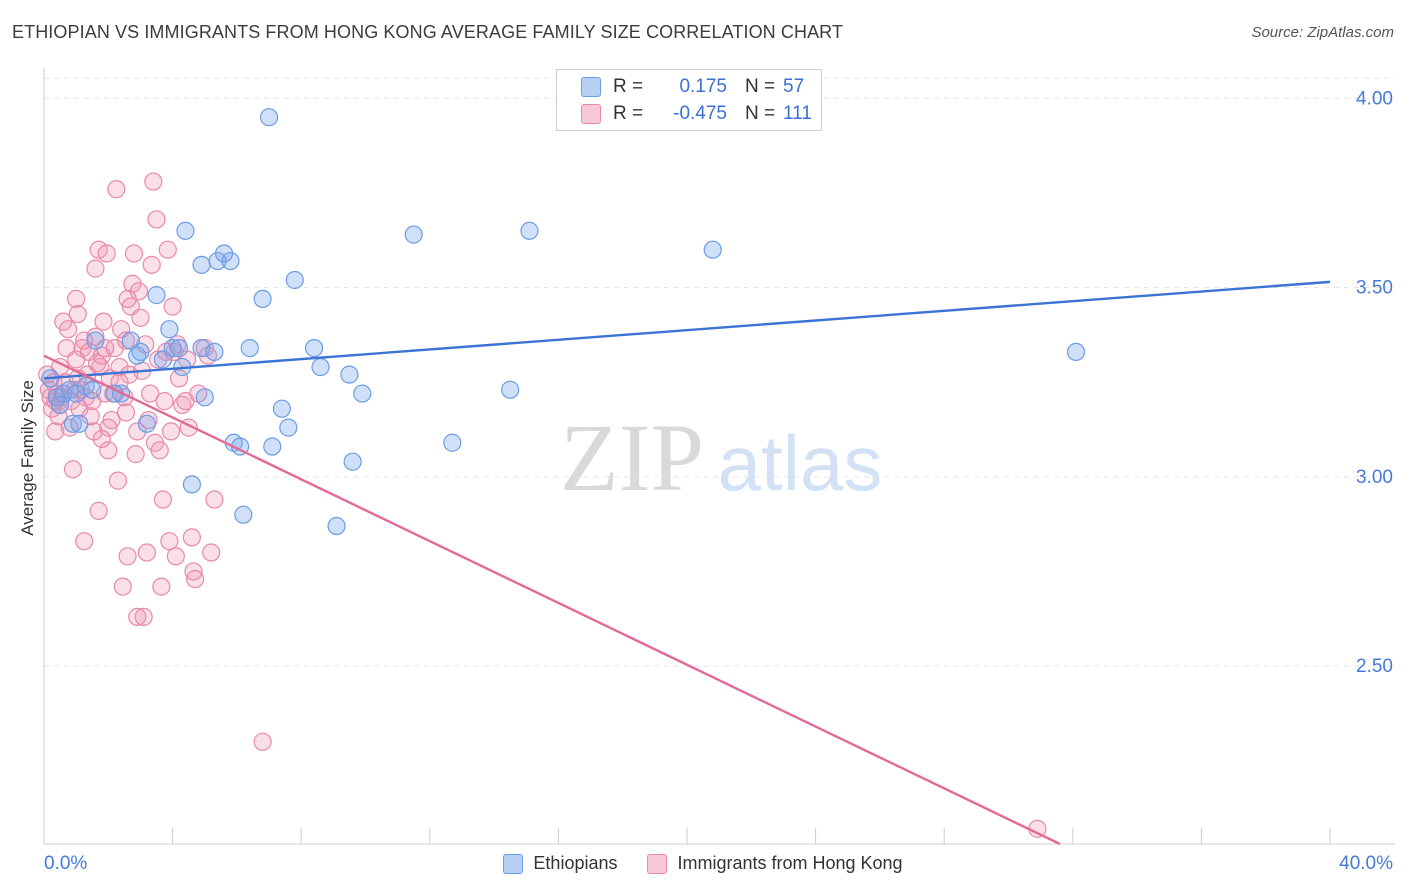  I want to click on x-tick-label-min: 0.0%, so click(65, 863).